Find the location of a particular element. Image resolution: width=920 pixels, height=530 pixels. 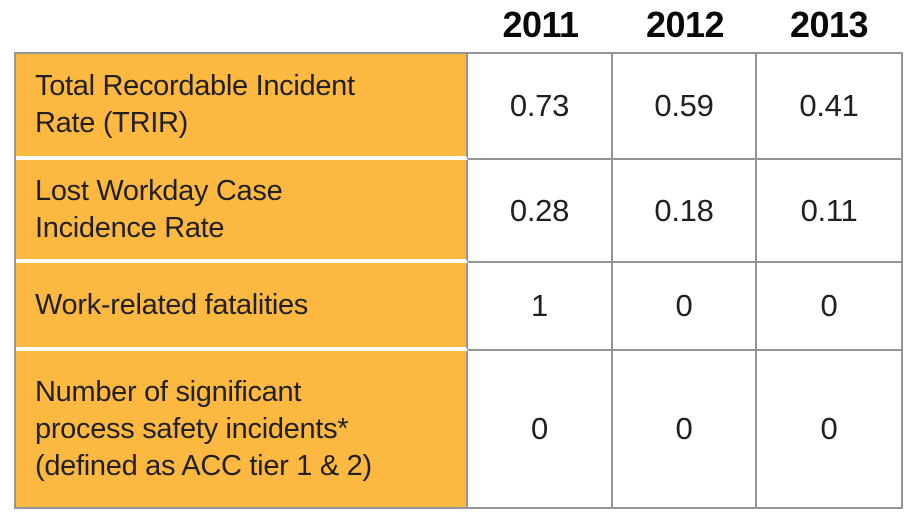

value-lost-workday-2012: 0.18 is located at coordinates (685, 211).